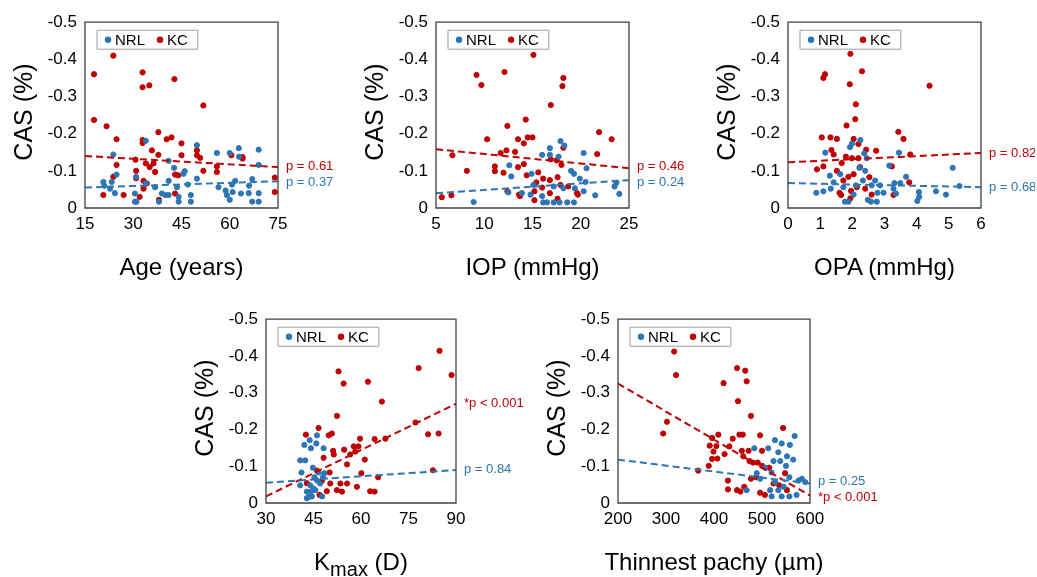 The width and height of the screenshot is (1037, 577). Describe the element at coordinates (629, 223) in the screenshot. I see `x-tick-label: 25` at that location.